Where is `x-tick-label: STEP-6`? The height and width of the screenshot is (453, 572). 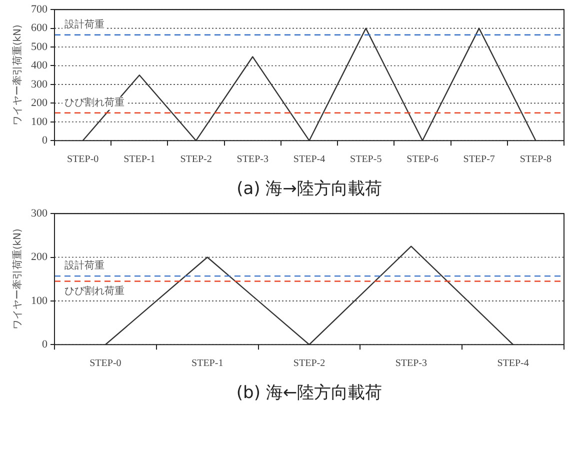
x-tick-label: STEP-6 is located at coordinates (422, 160).